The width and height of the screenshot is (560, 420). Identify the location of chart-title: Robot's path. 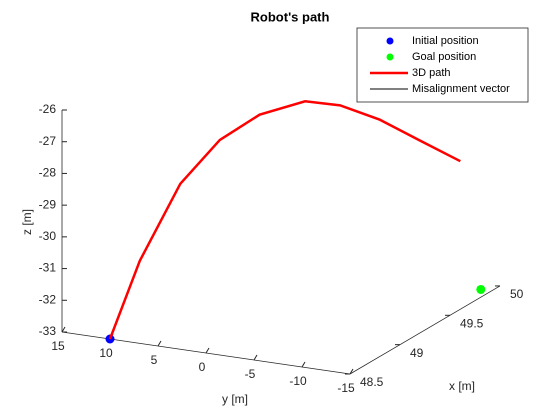
(290, 16).